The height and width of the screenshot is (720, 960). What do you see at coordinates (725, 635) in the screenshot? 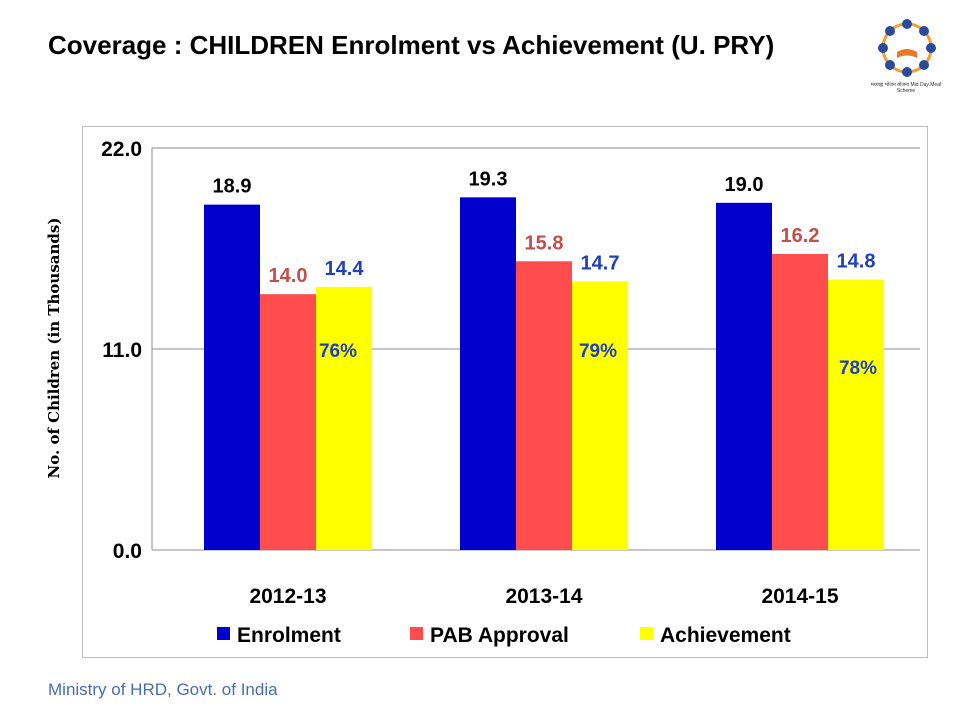
I see `legend-label: Achievement` at bounding box center [725, 635].